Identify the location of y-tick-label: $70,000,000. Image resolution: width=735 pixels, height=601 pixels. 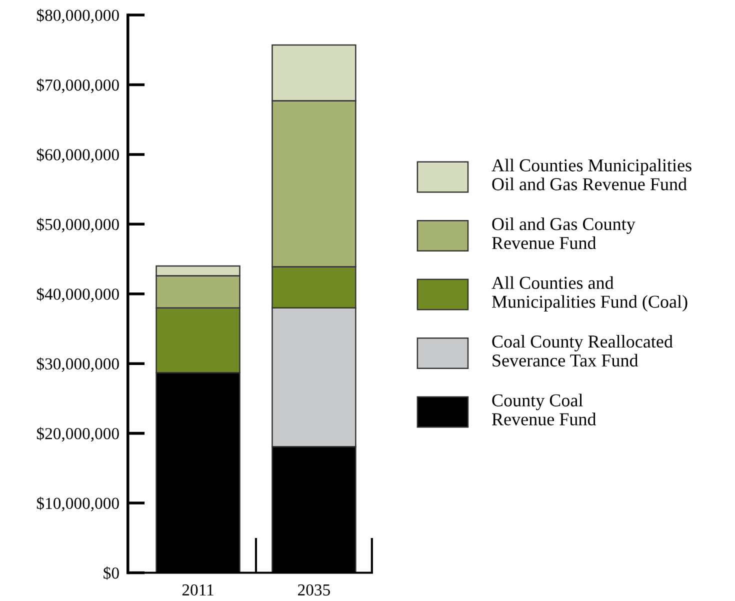
(77, 86).